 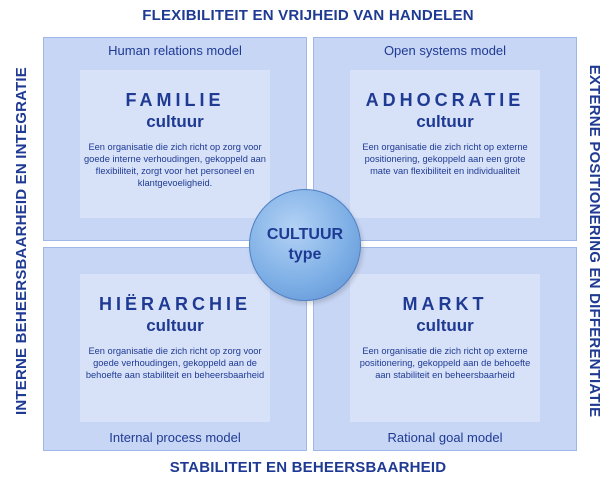 I want to click on culture-name: MARKT, so click(x=445, y=304).